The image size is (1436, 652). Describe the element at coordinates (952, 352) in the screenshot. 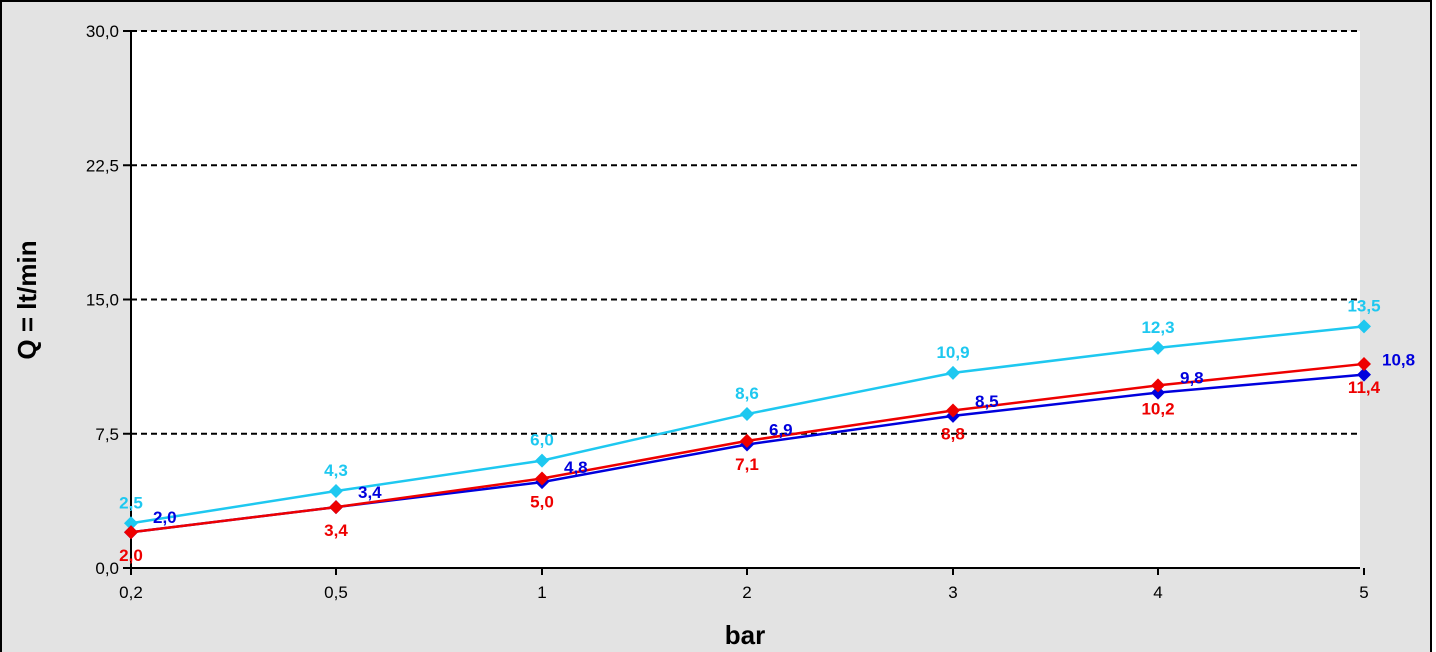

I see `data-label: 10,9` at that location.